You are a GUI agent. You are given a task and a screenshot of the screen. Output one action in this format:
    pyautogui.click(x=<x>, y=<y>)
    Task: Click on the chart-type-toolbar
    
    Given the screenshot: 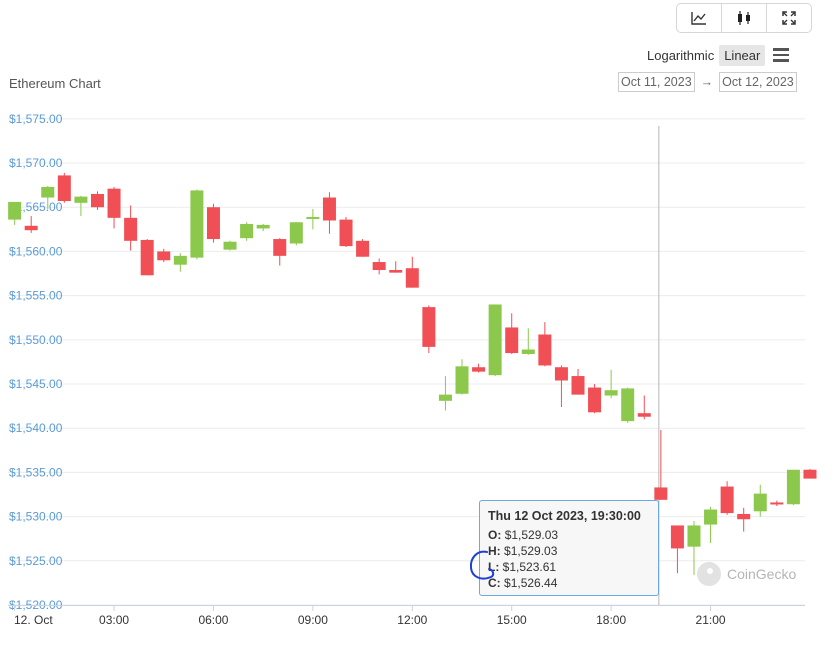 What is the action you would take?
    pyautogui.click(x=744, y=18)
    